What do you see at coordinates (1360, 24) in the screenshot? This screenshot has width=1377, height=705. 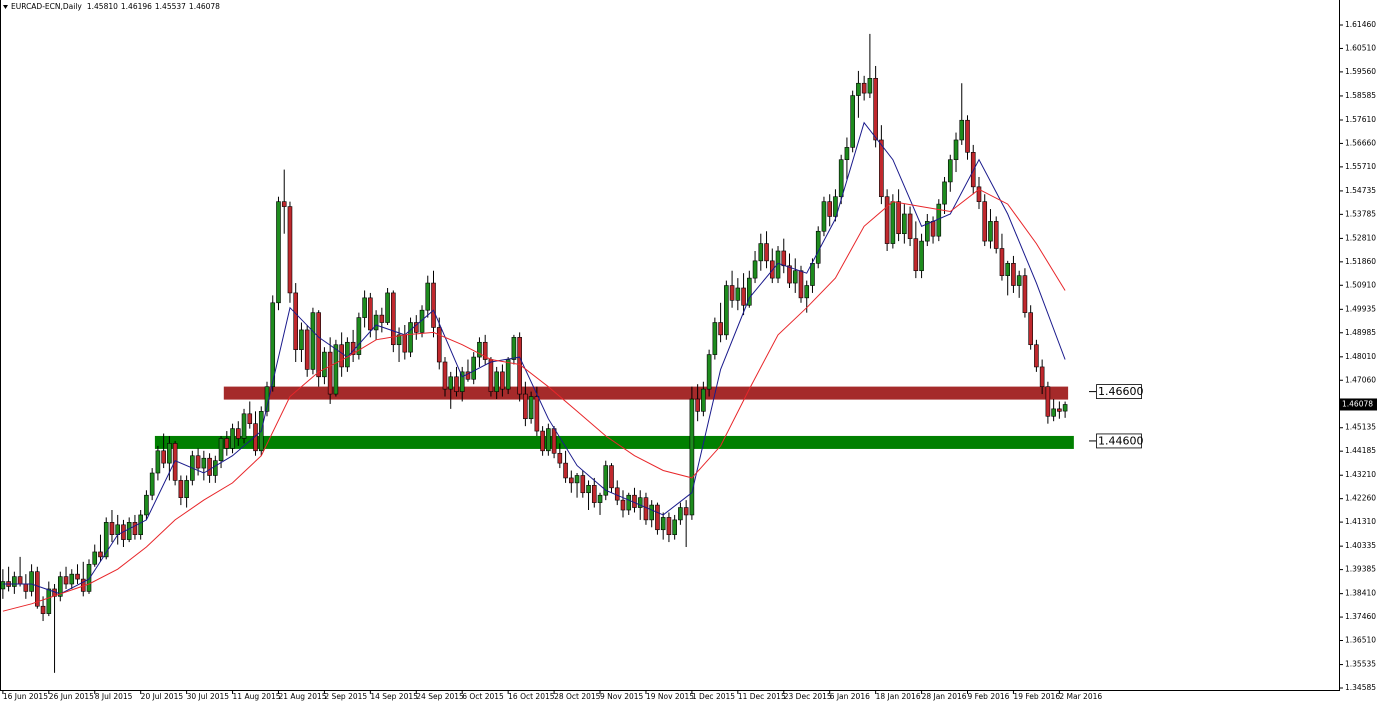 I see `y-tick-label: 1.61460` at bounding box center [1360, 24].